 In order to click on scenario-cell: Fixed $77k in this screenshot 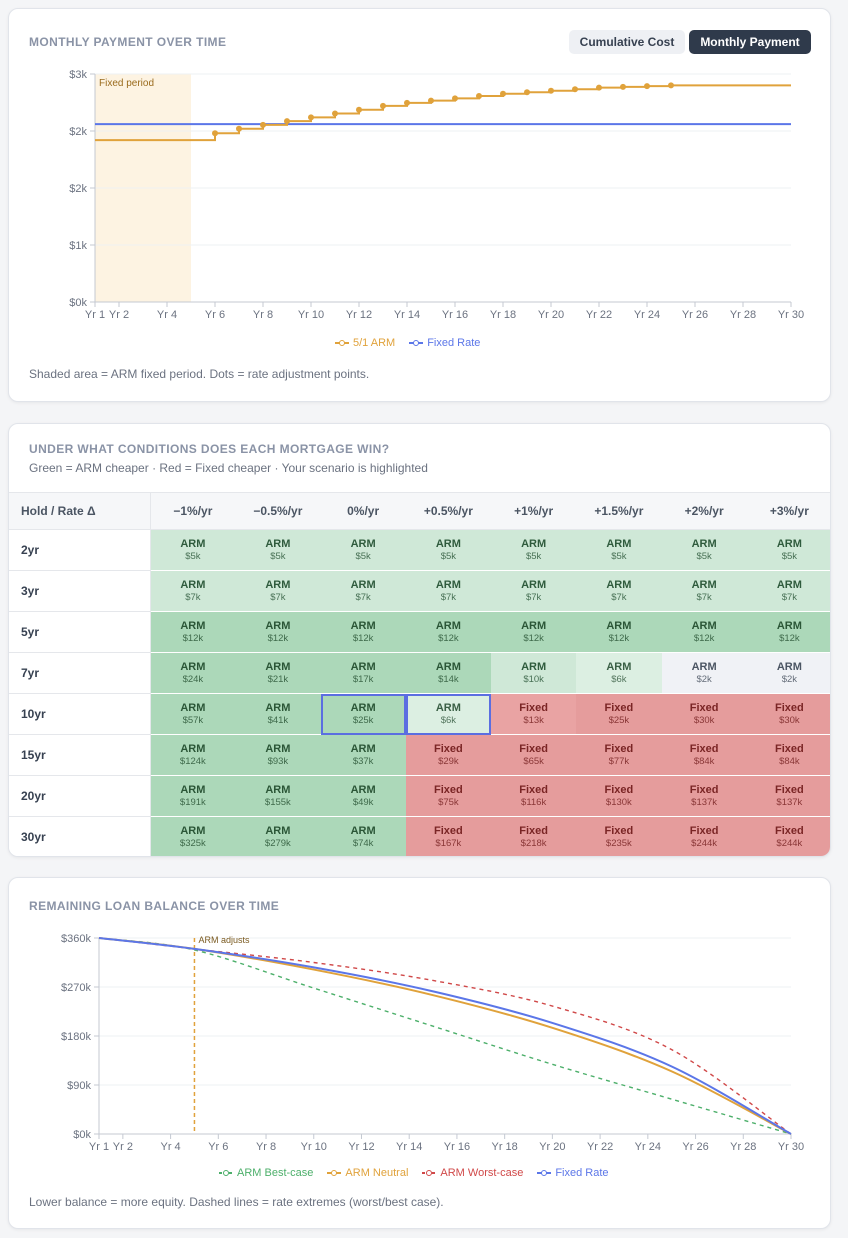, I will do `click(619, 755)`.